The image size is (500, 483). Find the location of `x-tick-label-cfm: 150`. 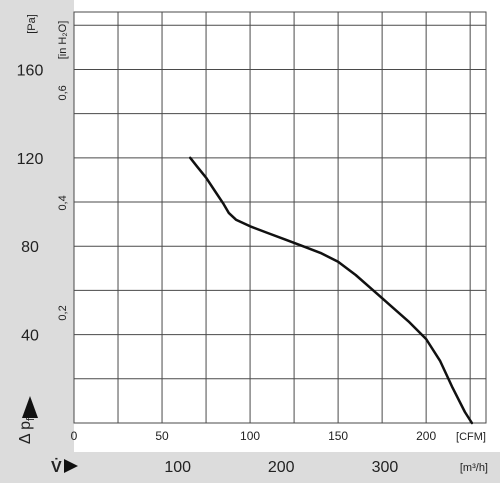

x-tick-label-cfm: 150 is located at coordinates (338, 436).